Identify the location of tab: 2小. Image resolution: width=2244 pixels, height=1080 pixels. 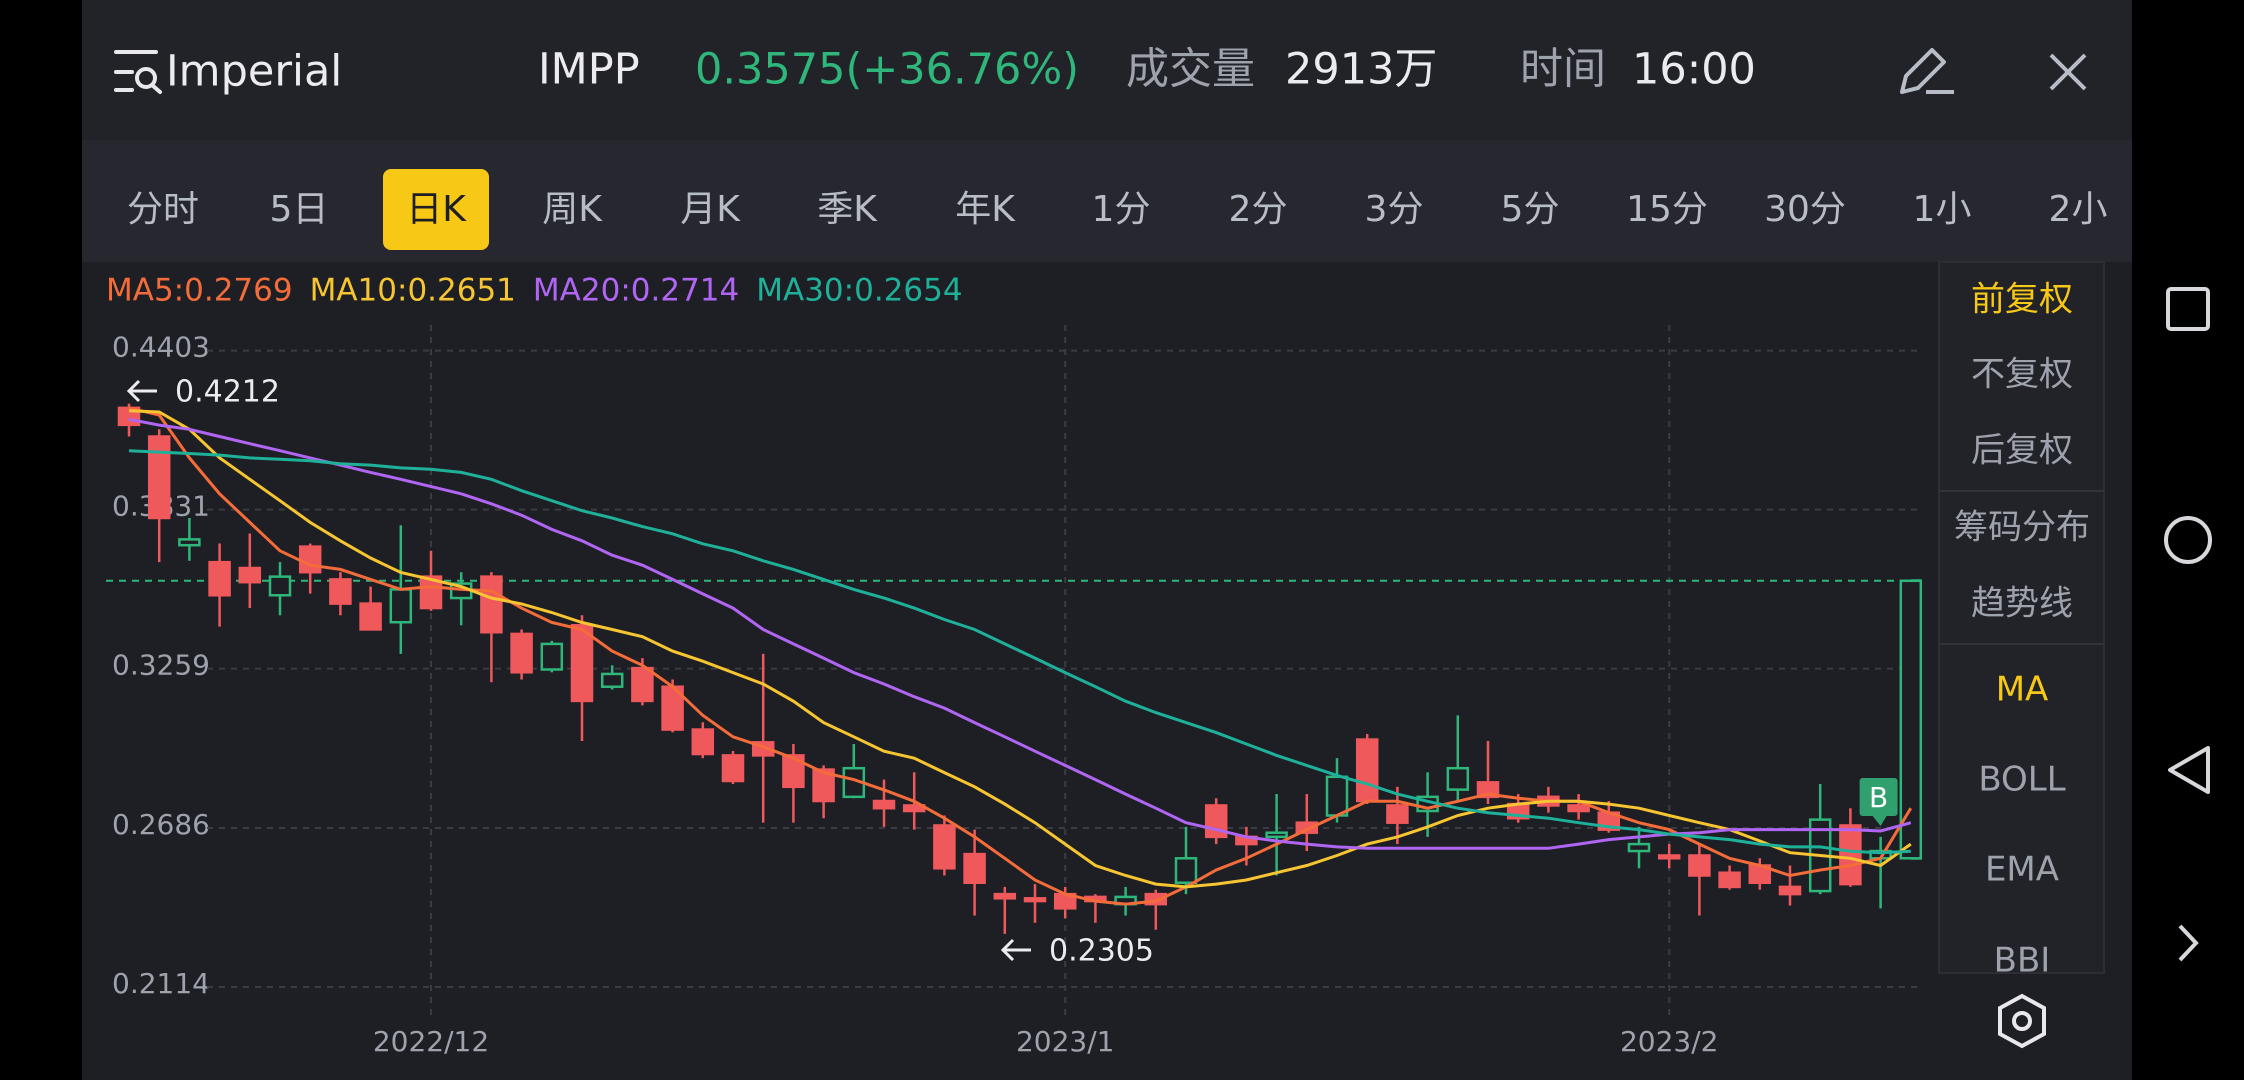
(2078, 209).